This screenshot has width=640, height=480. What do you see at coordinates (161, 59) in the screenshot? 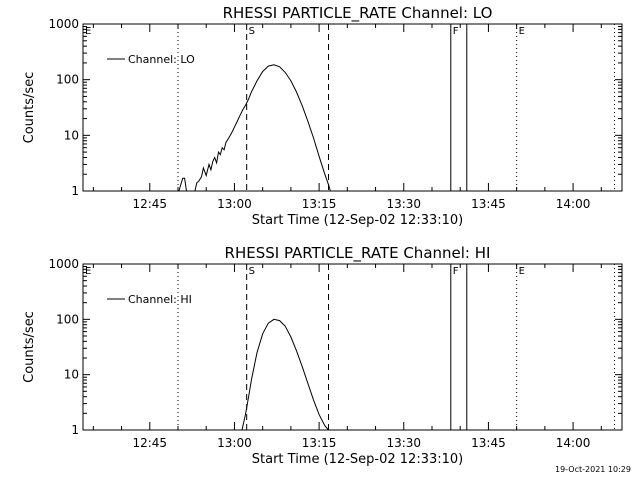
I see `legend-label: Channel: LO` at bounding box center [161, 59].